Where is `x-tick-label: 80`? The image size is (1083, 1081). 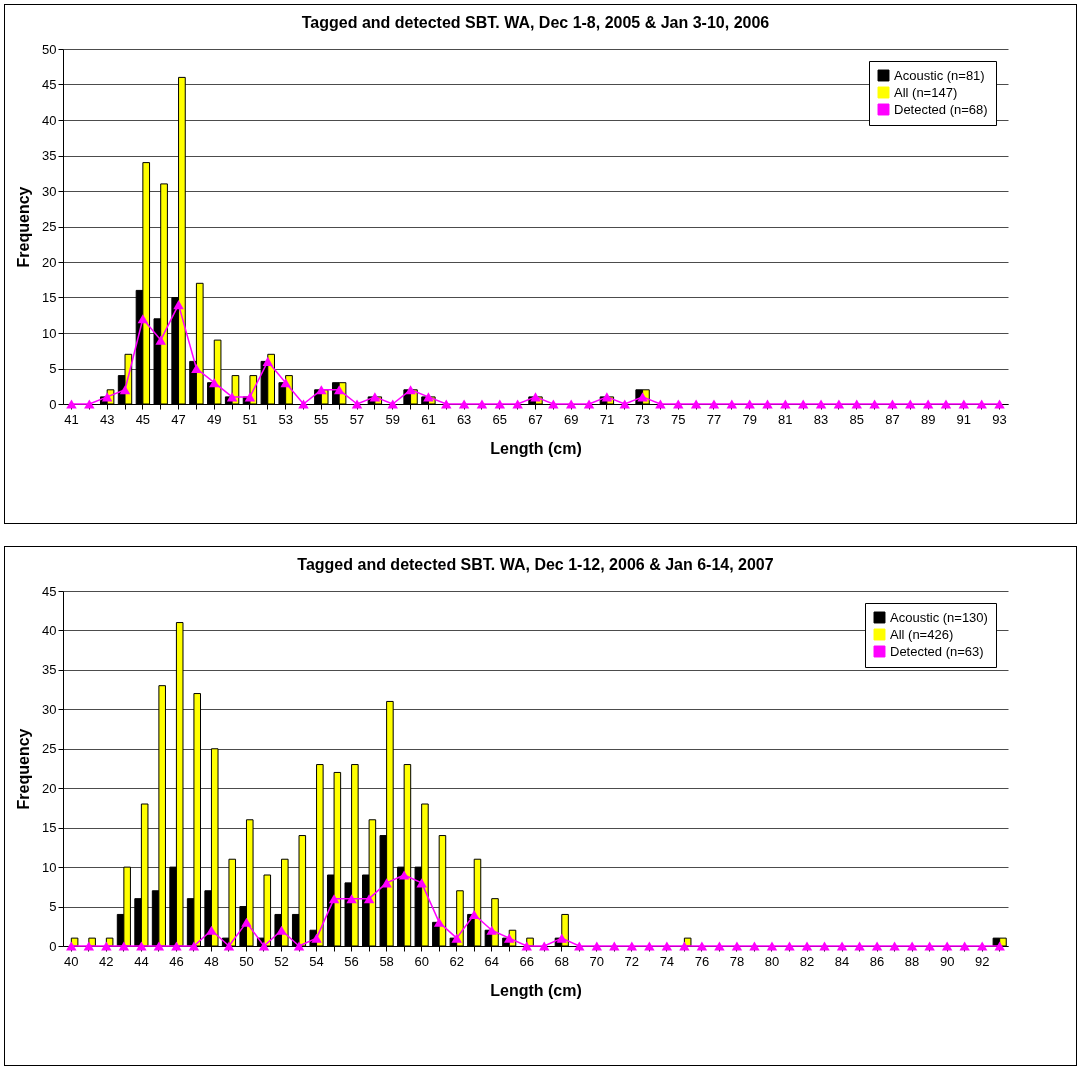 x-tick-label: 80 is located at coordinates (772, 961).